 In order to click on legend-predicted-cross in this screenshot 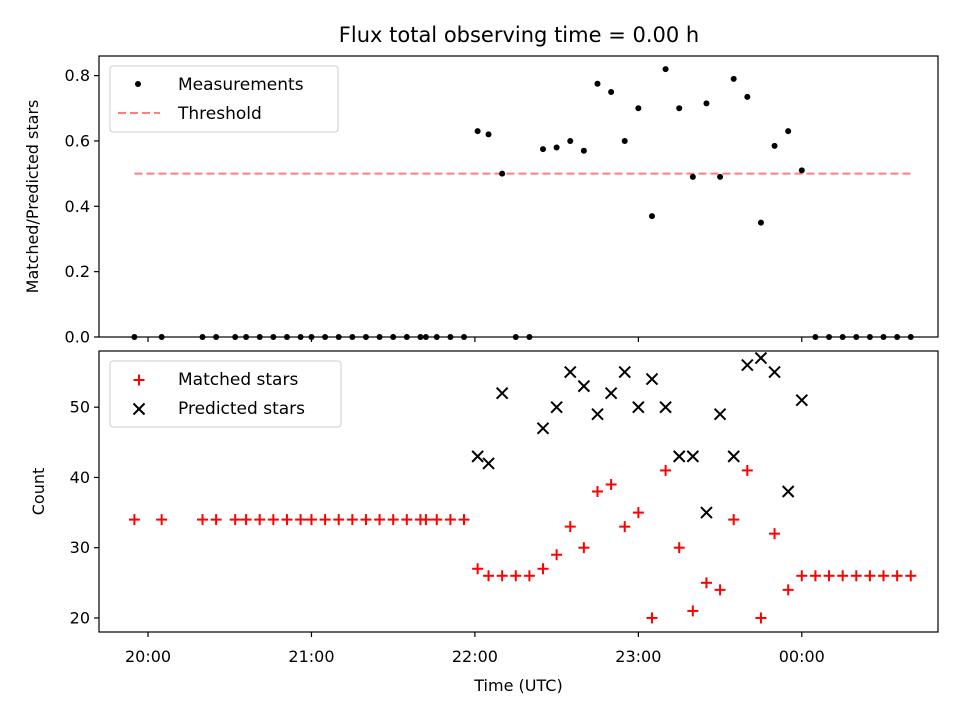, I will do `click(139, 409)`.